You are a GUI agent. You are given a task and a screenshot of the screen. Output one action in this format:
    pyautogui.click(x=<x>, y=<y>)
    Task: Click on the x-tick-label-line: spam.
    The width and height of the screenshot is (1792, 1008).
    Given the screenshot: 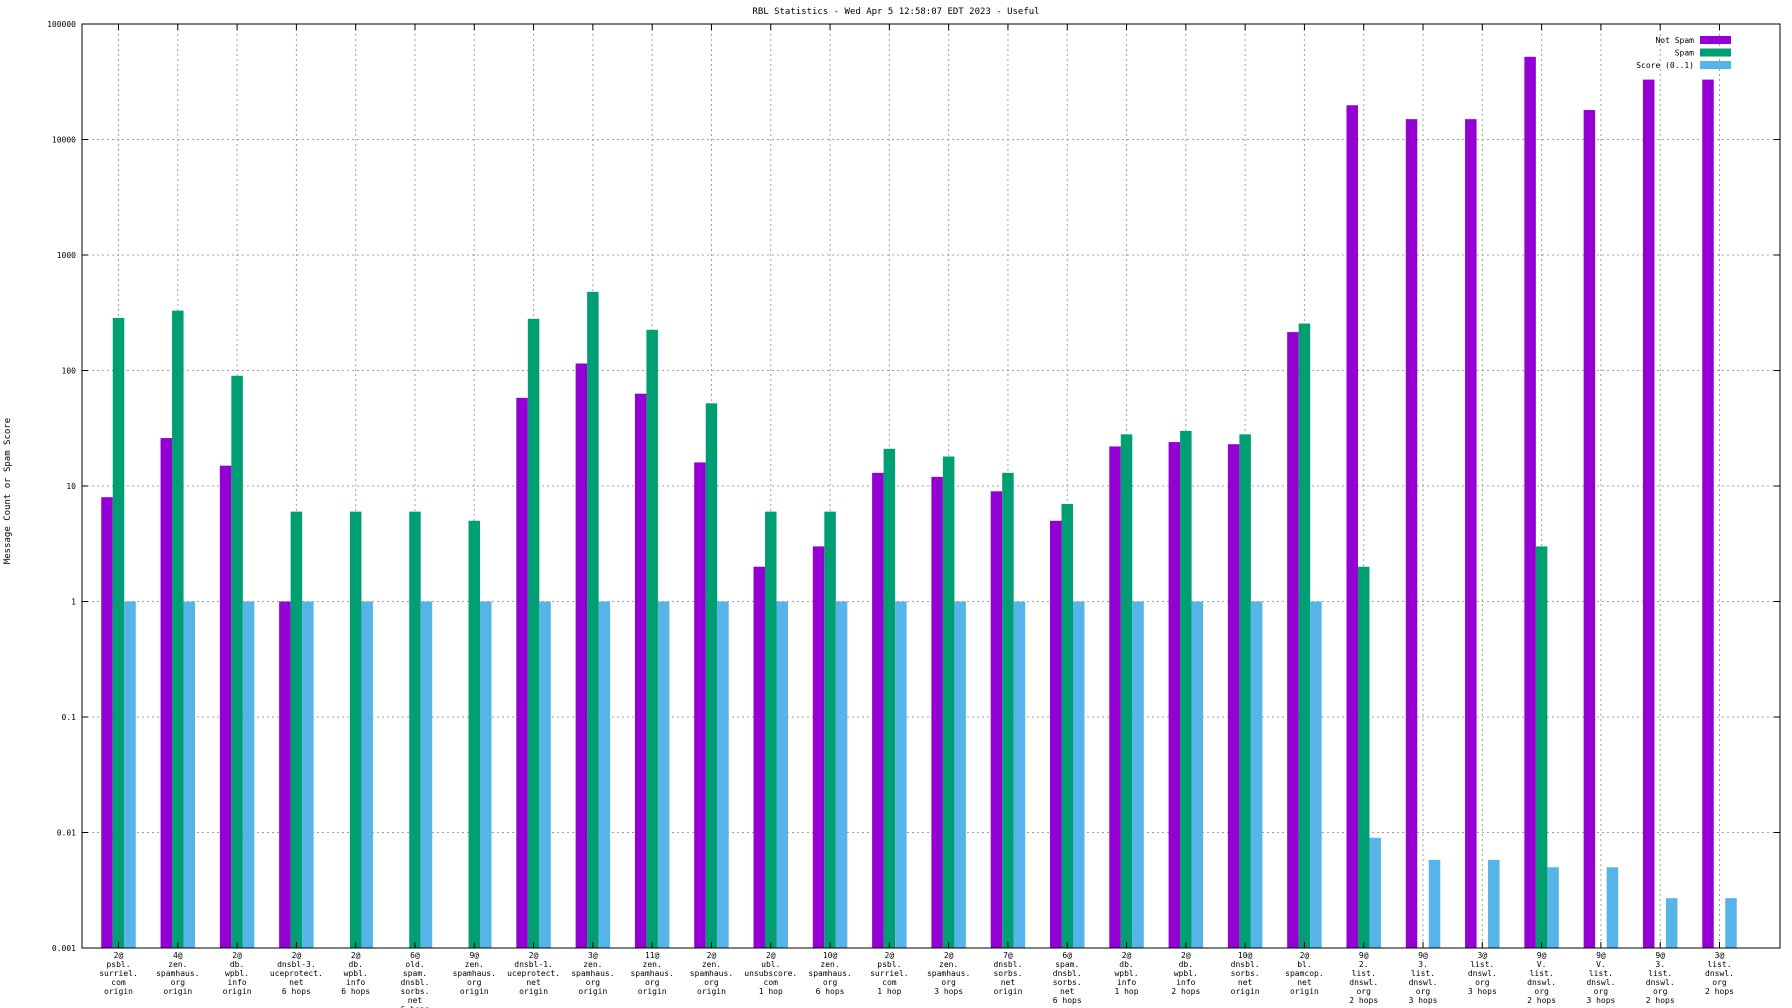 What is the action you would take?
    pyautogui.click(x=415, y=973)
    